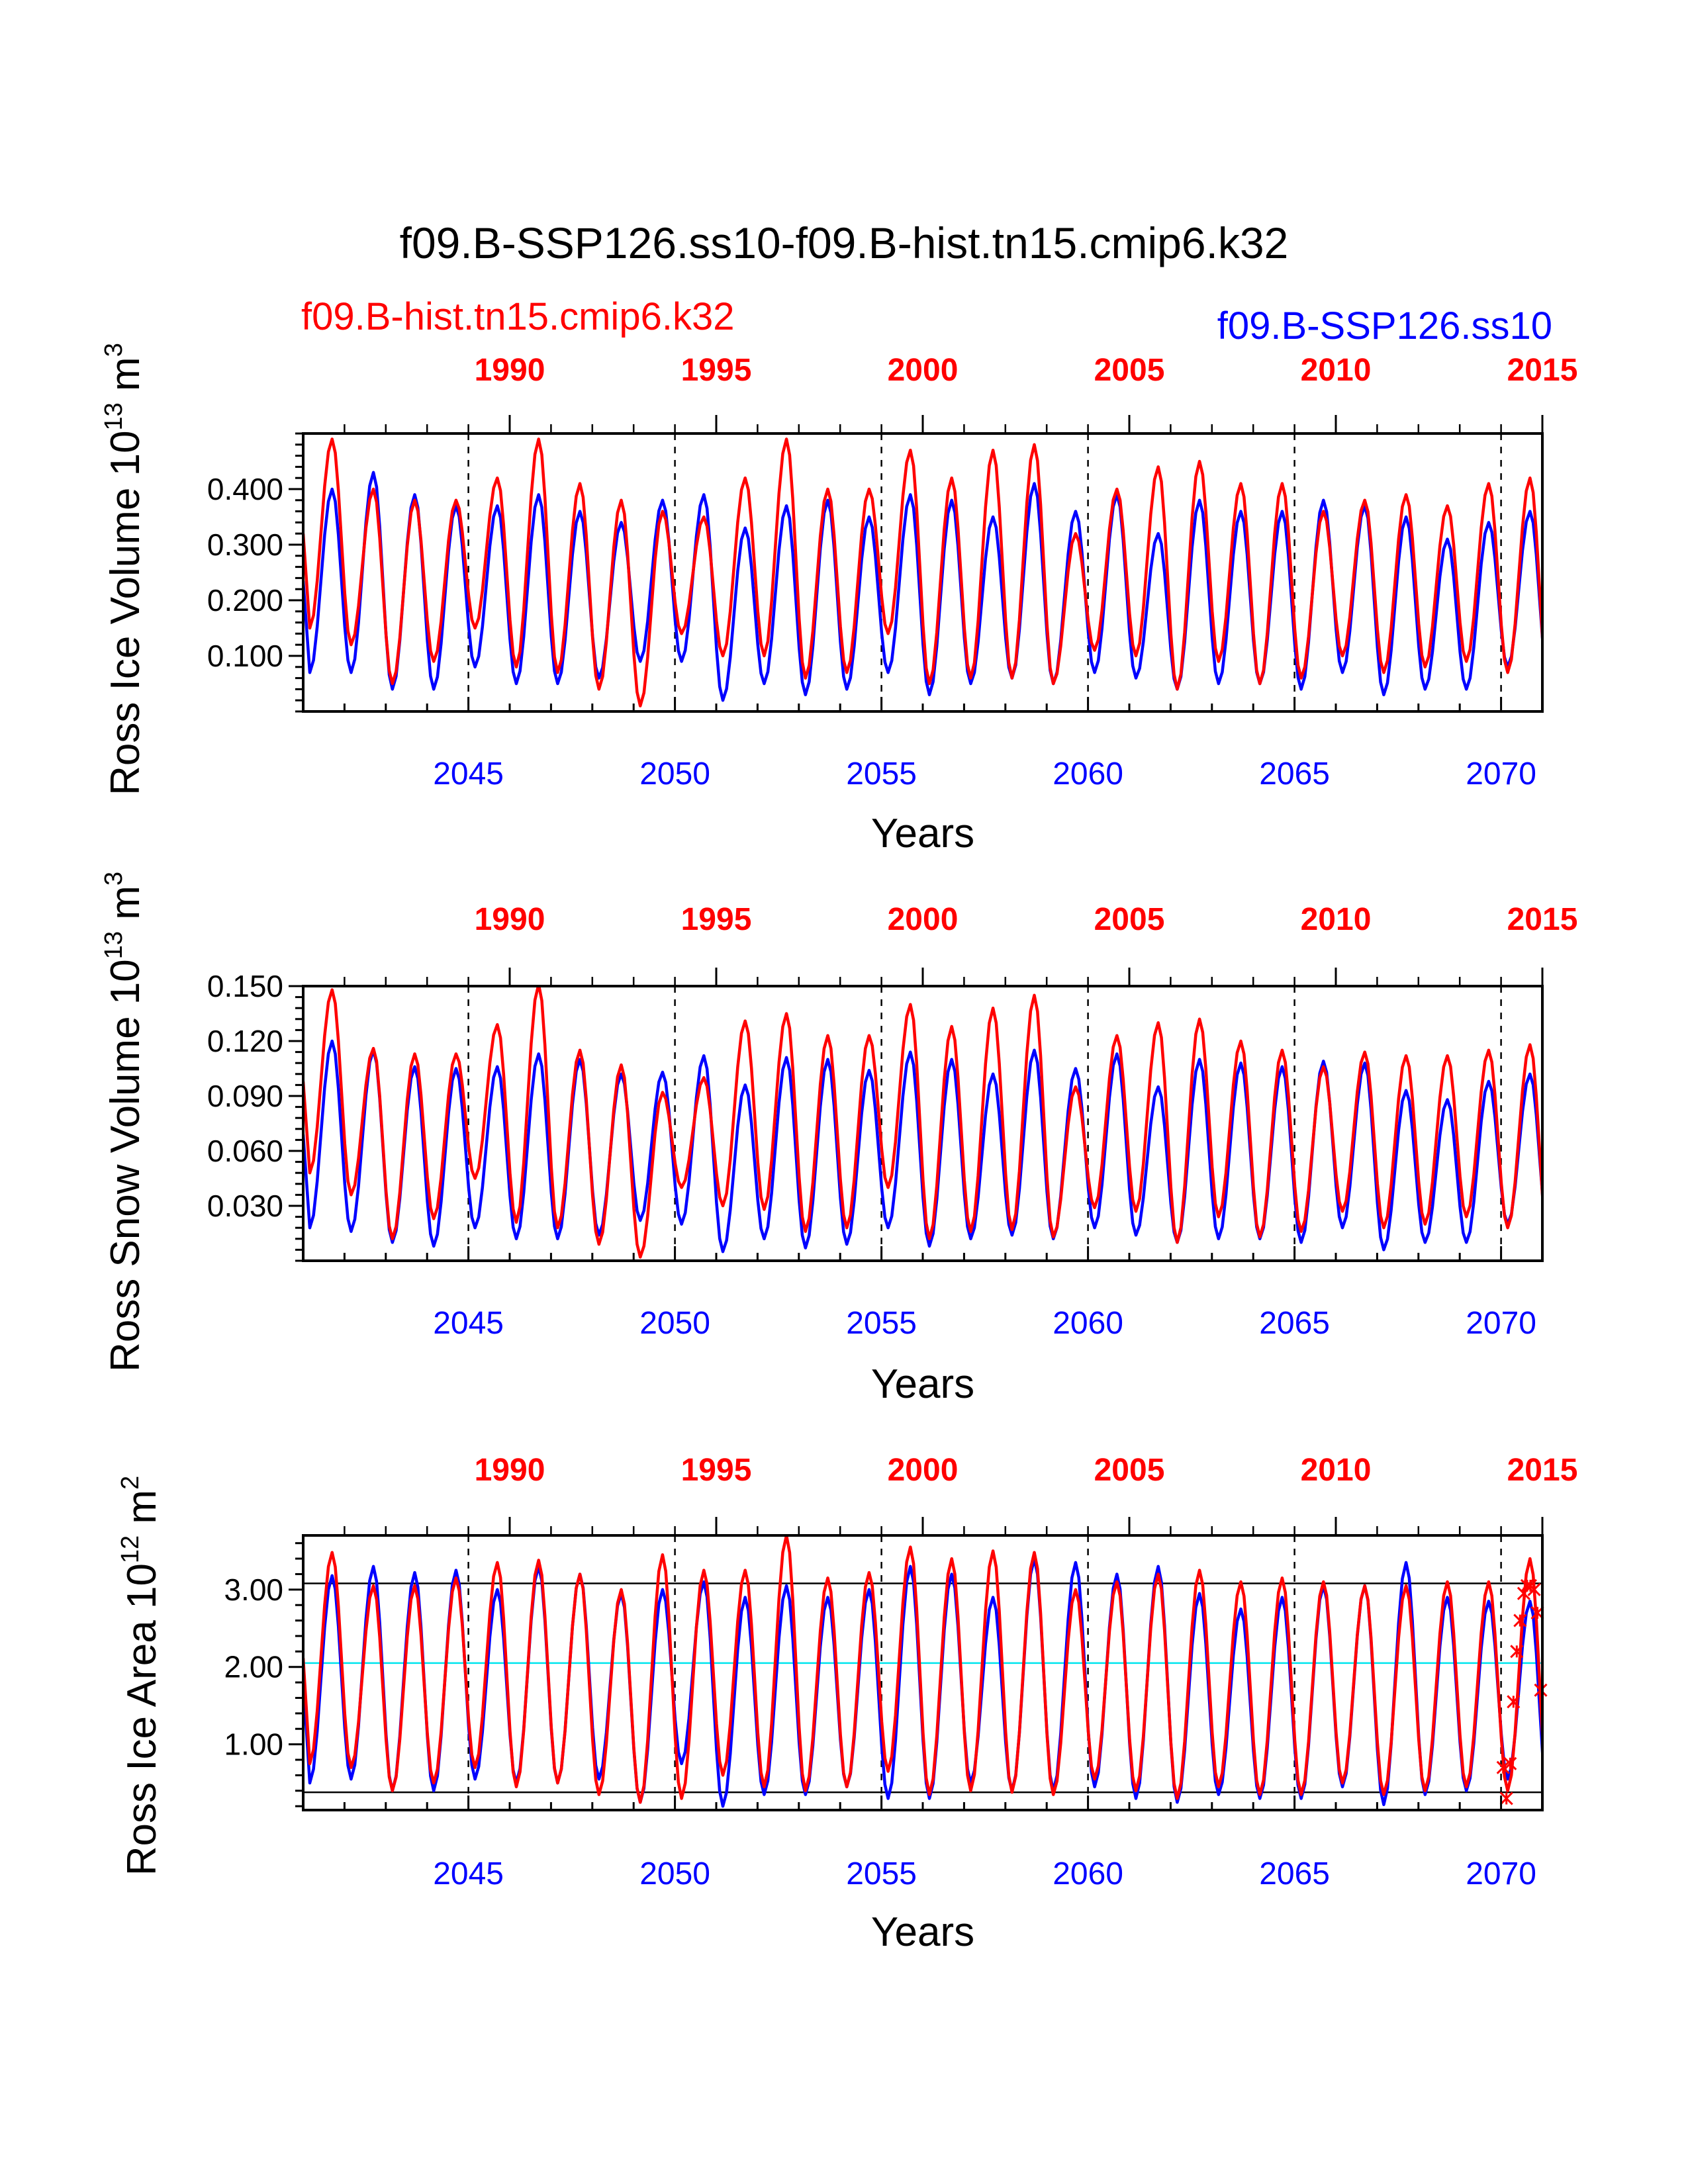  What do you see at coordinates (245, 1151) in the screenshot?
I see `y-tick-label: 0.060` at bounding box center [245, 1151].